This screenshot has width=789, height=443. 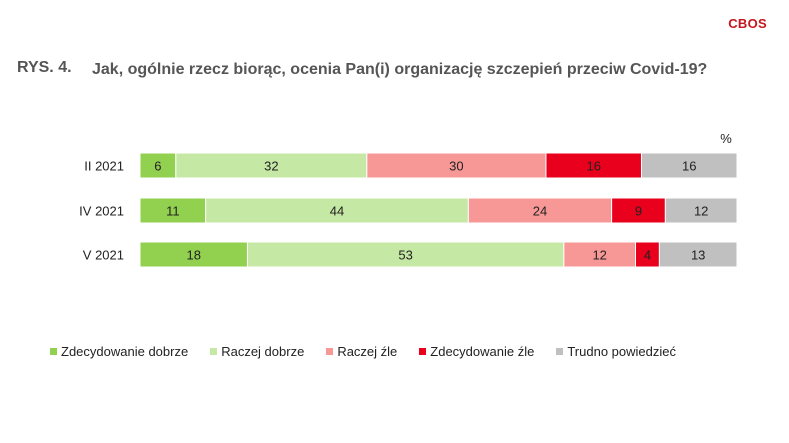 What do you see at coordinates (103, 255) in the screenshot?
I see `category-label: V 2021` at bounding box center [103, 255].